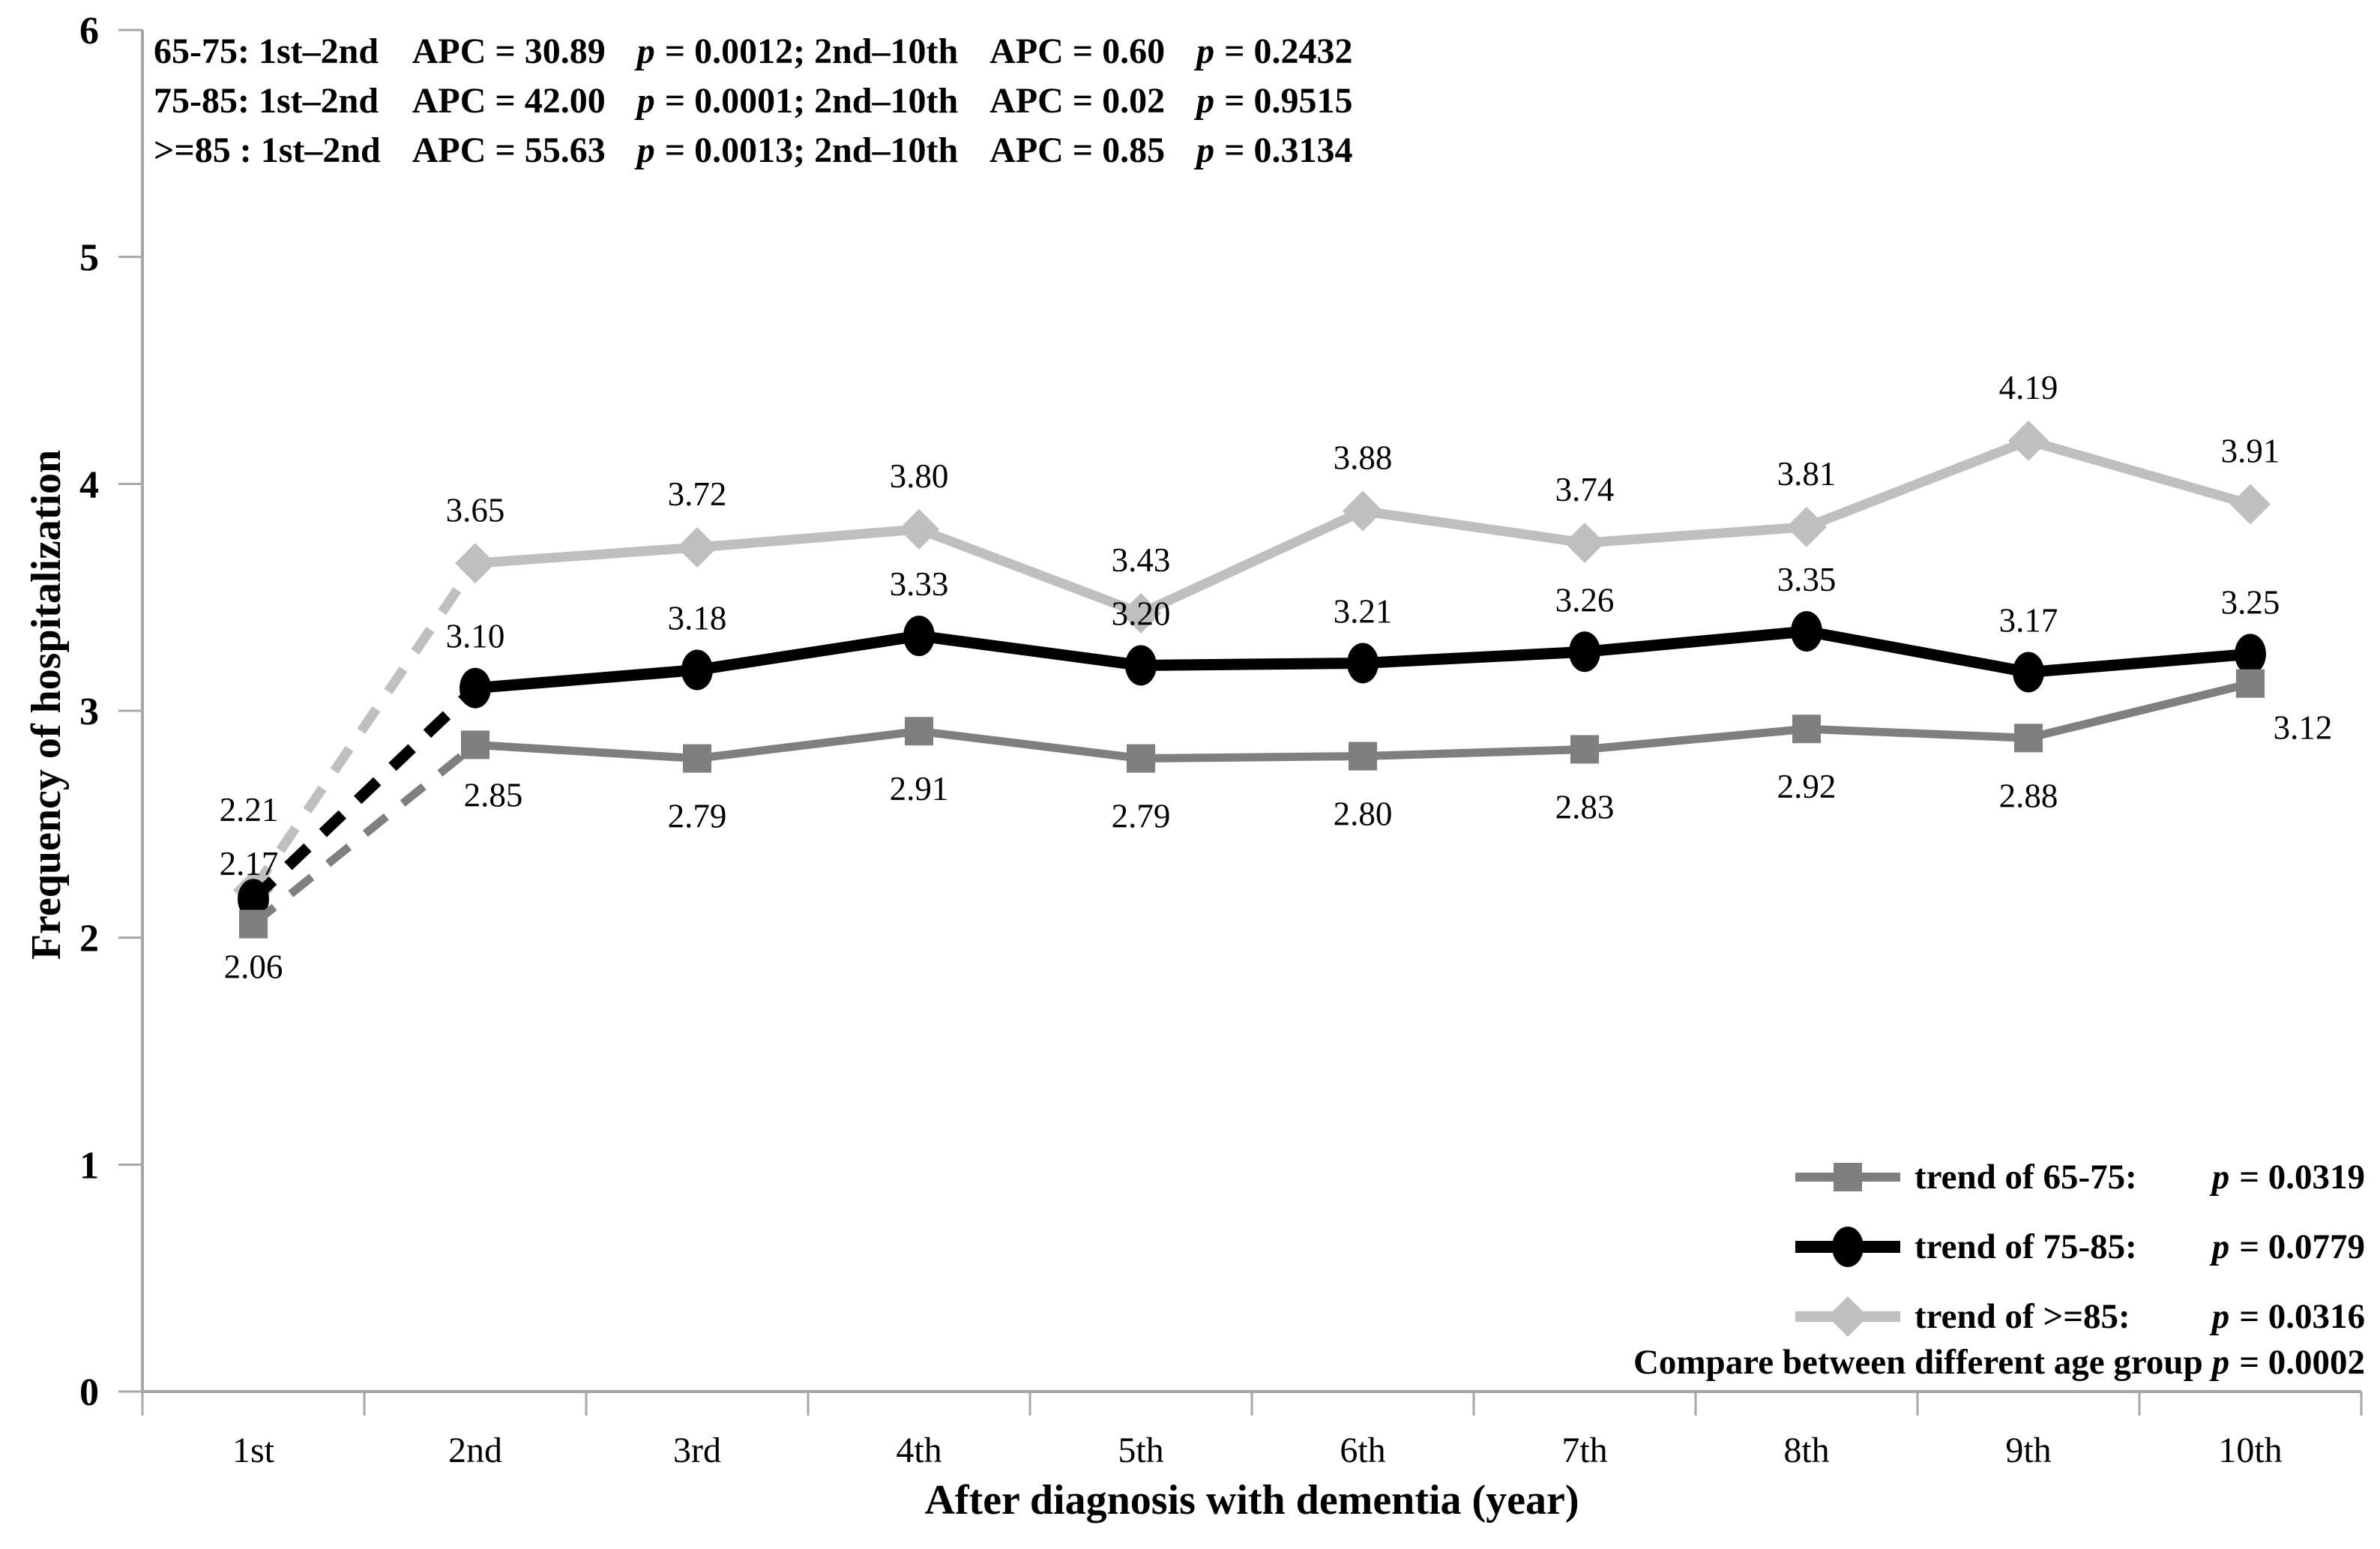 The image size is (2380, 1549). What do you see at coordinates (249, 809) in the screenshot?
I see `point-label: 2.21` at bounding box center [249, 809].